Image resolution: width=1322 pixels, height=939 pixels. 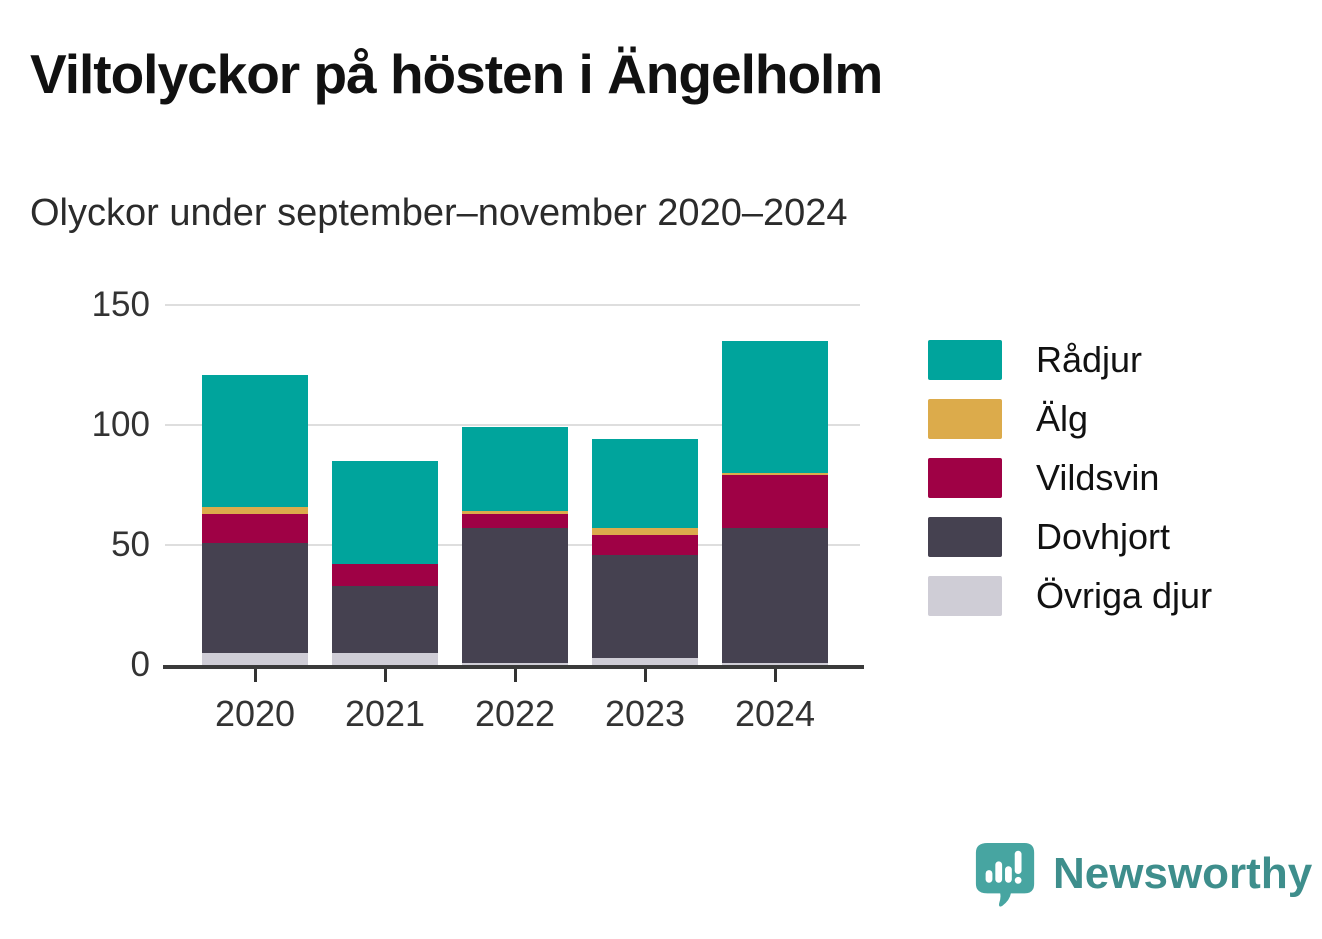 I want to click on legend-item-Övriga djur: Övriga djur, so click(x=1070, y=595).